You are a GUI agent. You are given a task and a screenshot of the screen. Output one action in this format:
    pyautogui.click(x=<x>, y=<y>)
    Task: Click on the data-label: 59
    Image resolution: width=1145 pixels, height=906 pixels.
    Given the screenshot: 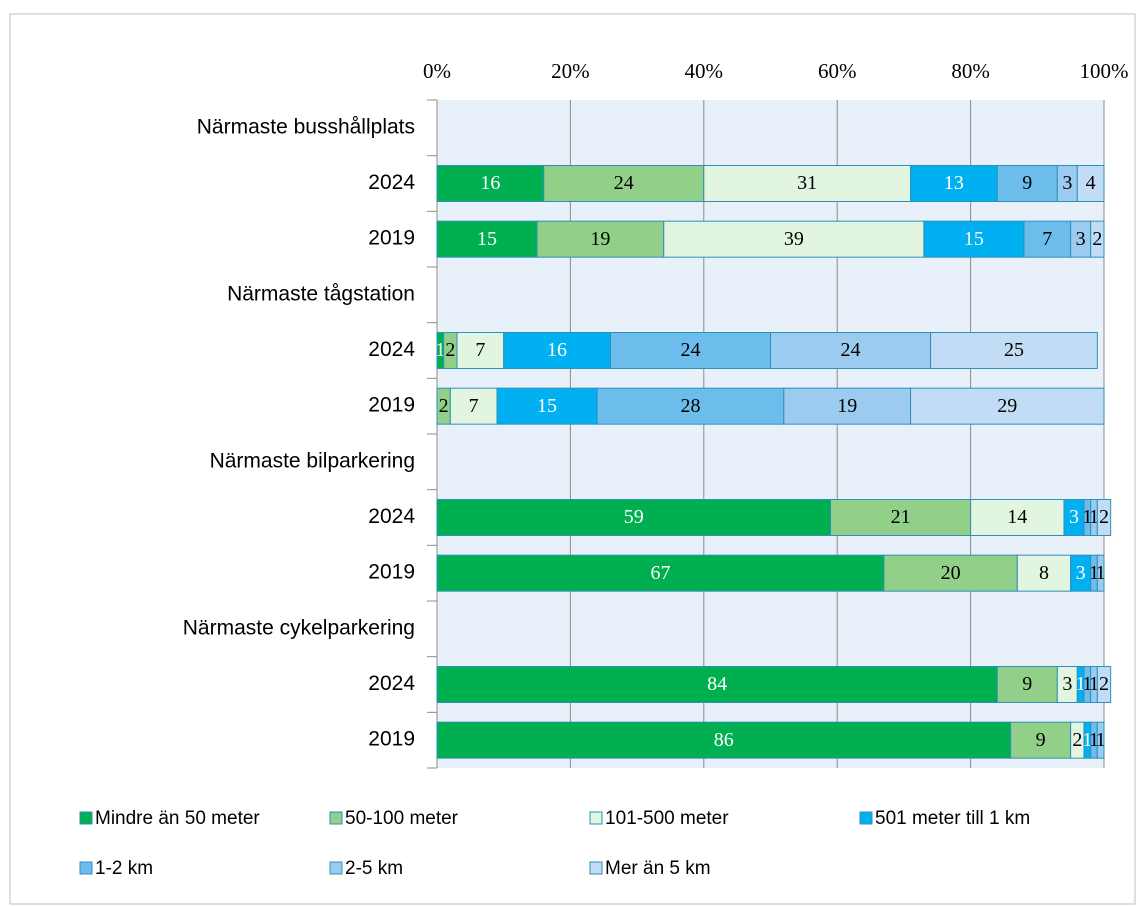 What is the action you would take?
    pyautogui.click(x=634, y=517)
    